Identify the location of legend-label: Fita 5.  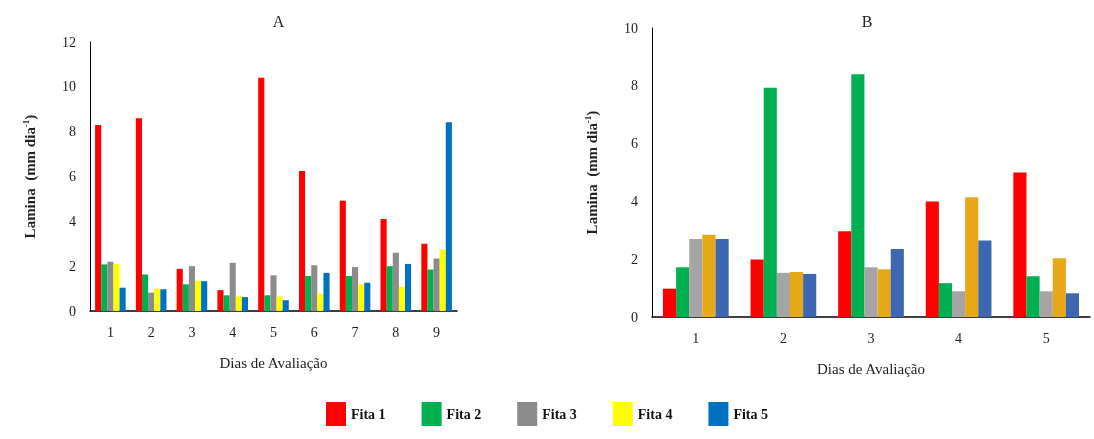
(751, 414).